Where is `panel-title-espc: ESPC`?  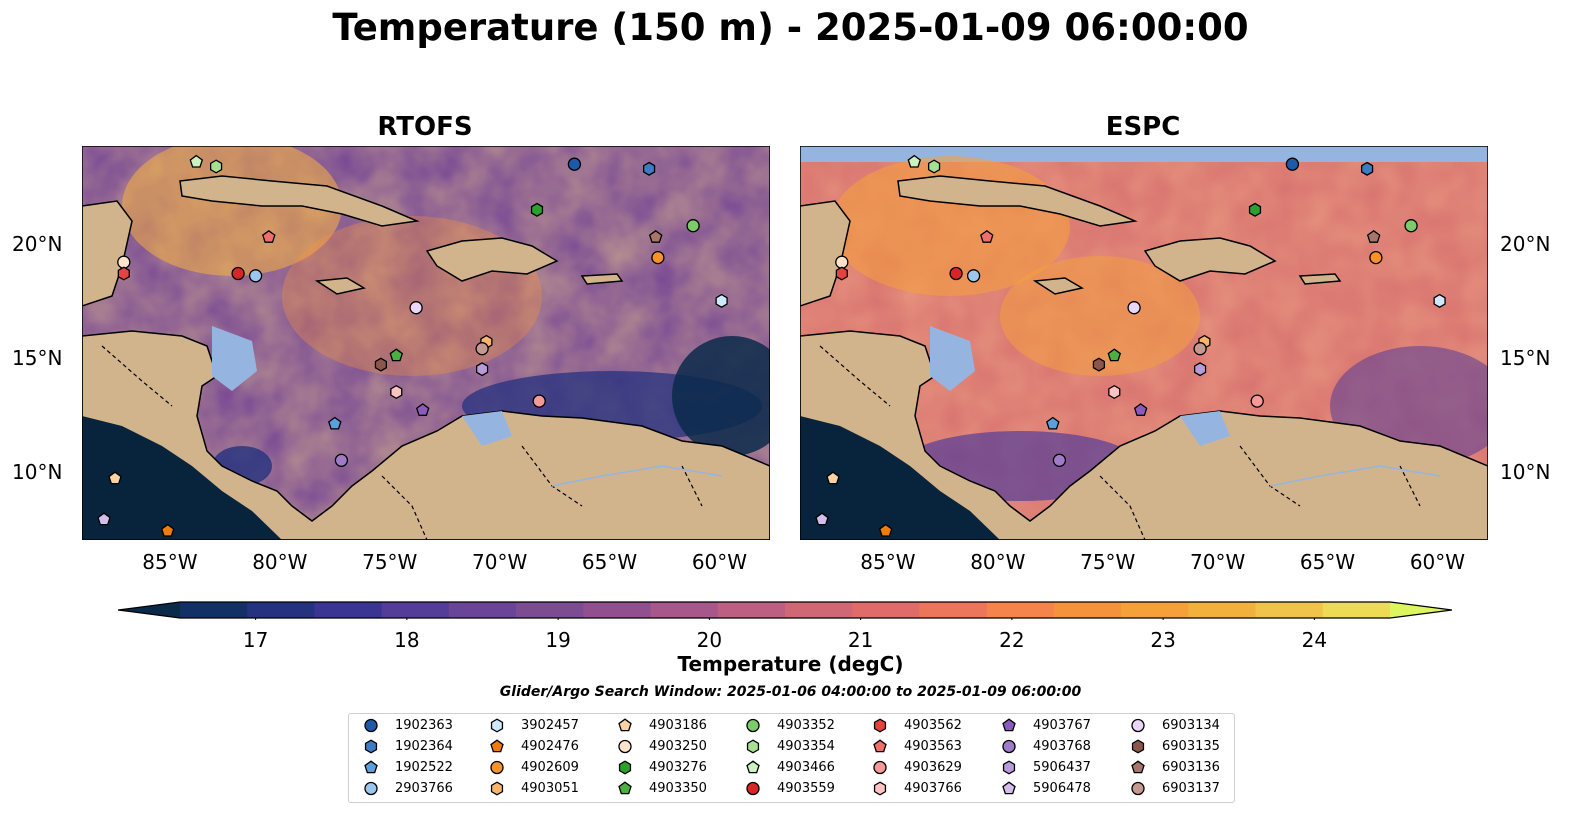 panel-title-espc: ESPC is located at coordinates (1143, 127).